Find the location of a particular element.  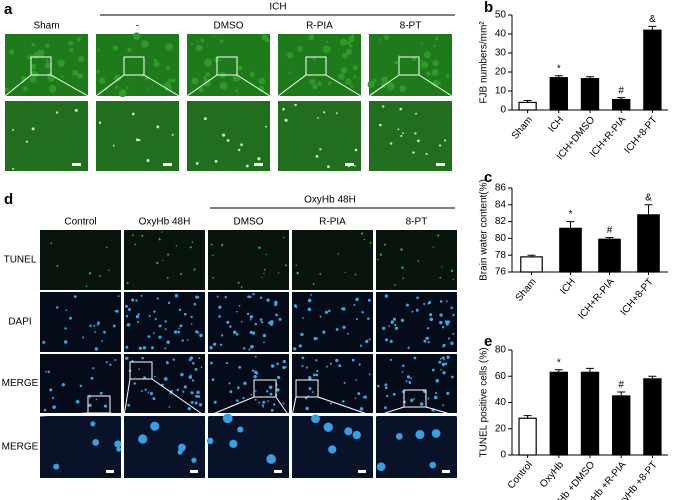

group-label: OxyHb 48H is located at coordinates (330, 200).